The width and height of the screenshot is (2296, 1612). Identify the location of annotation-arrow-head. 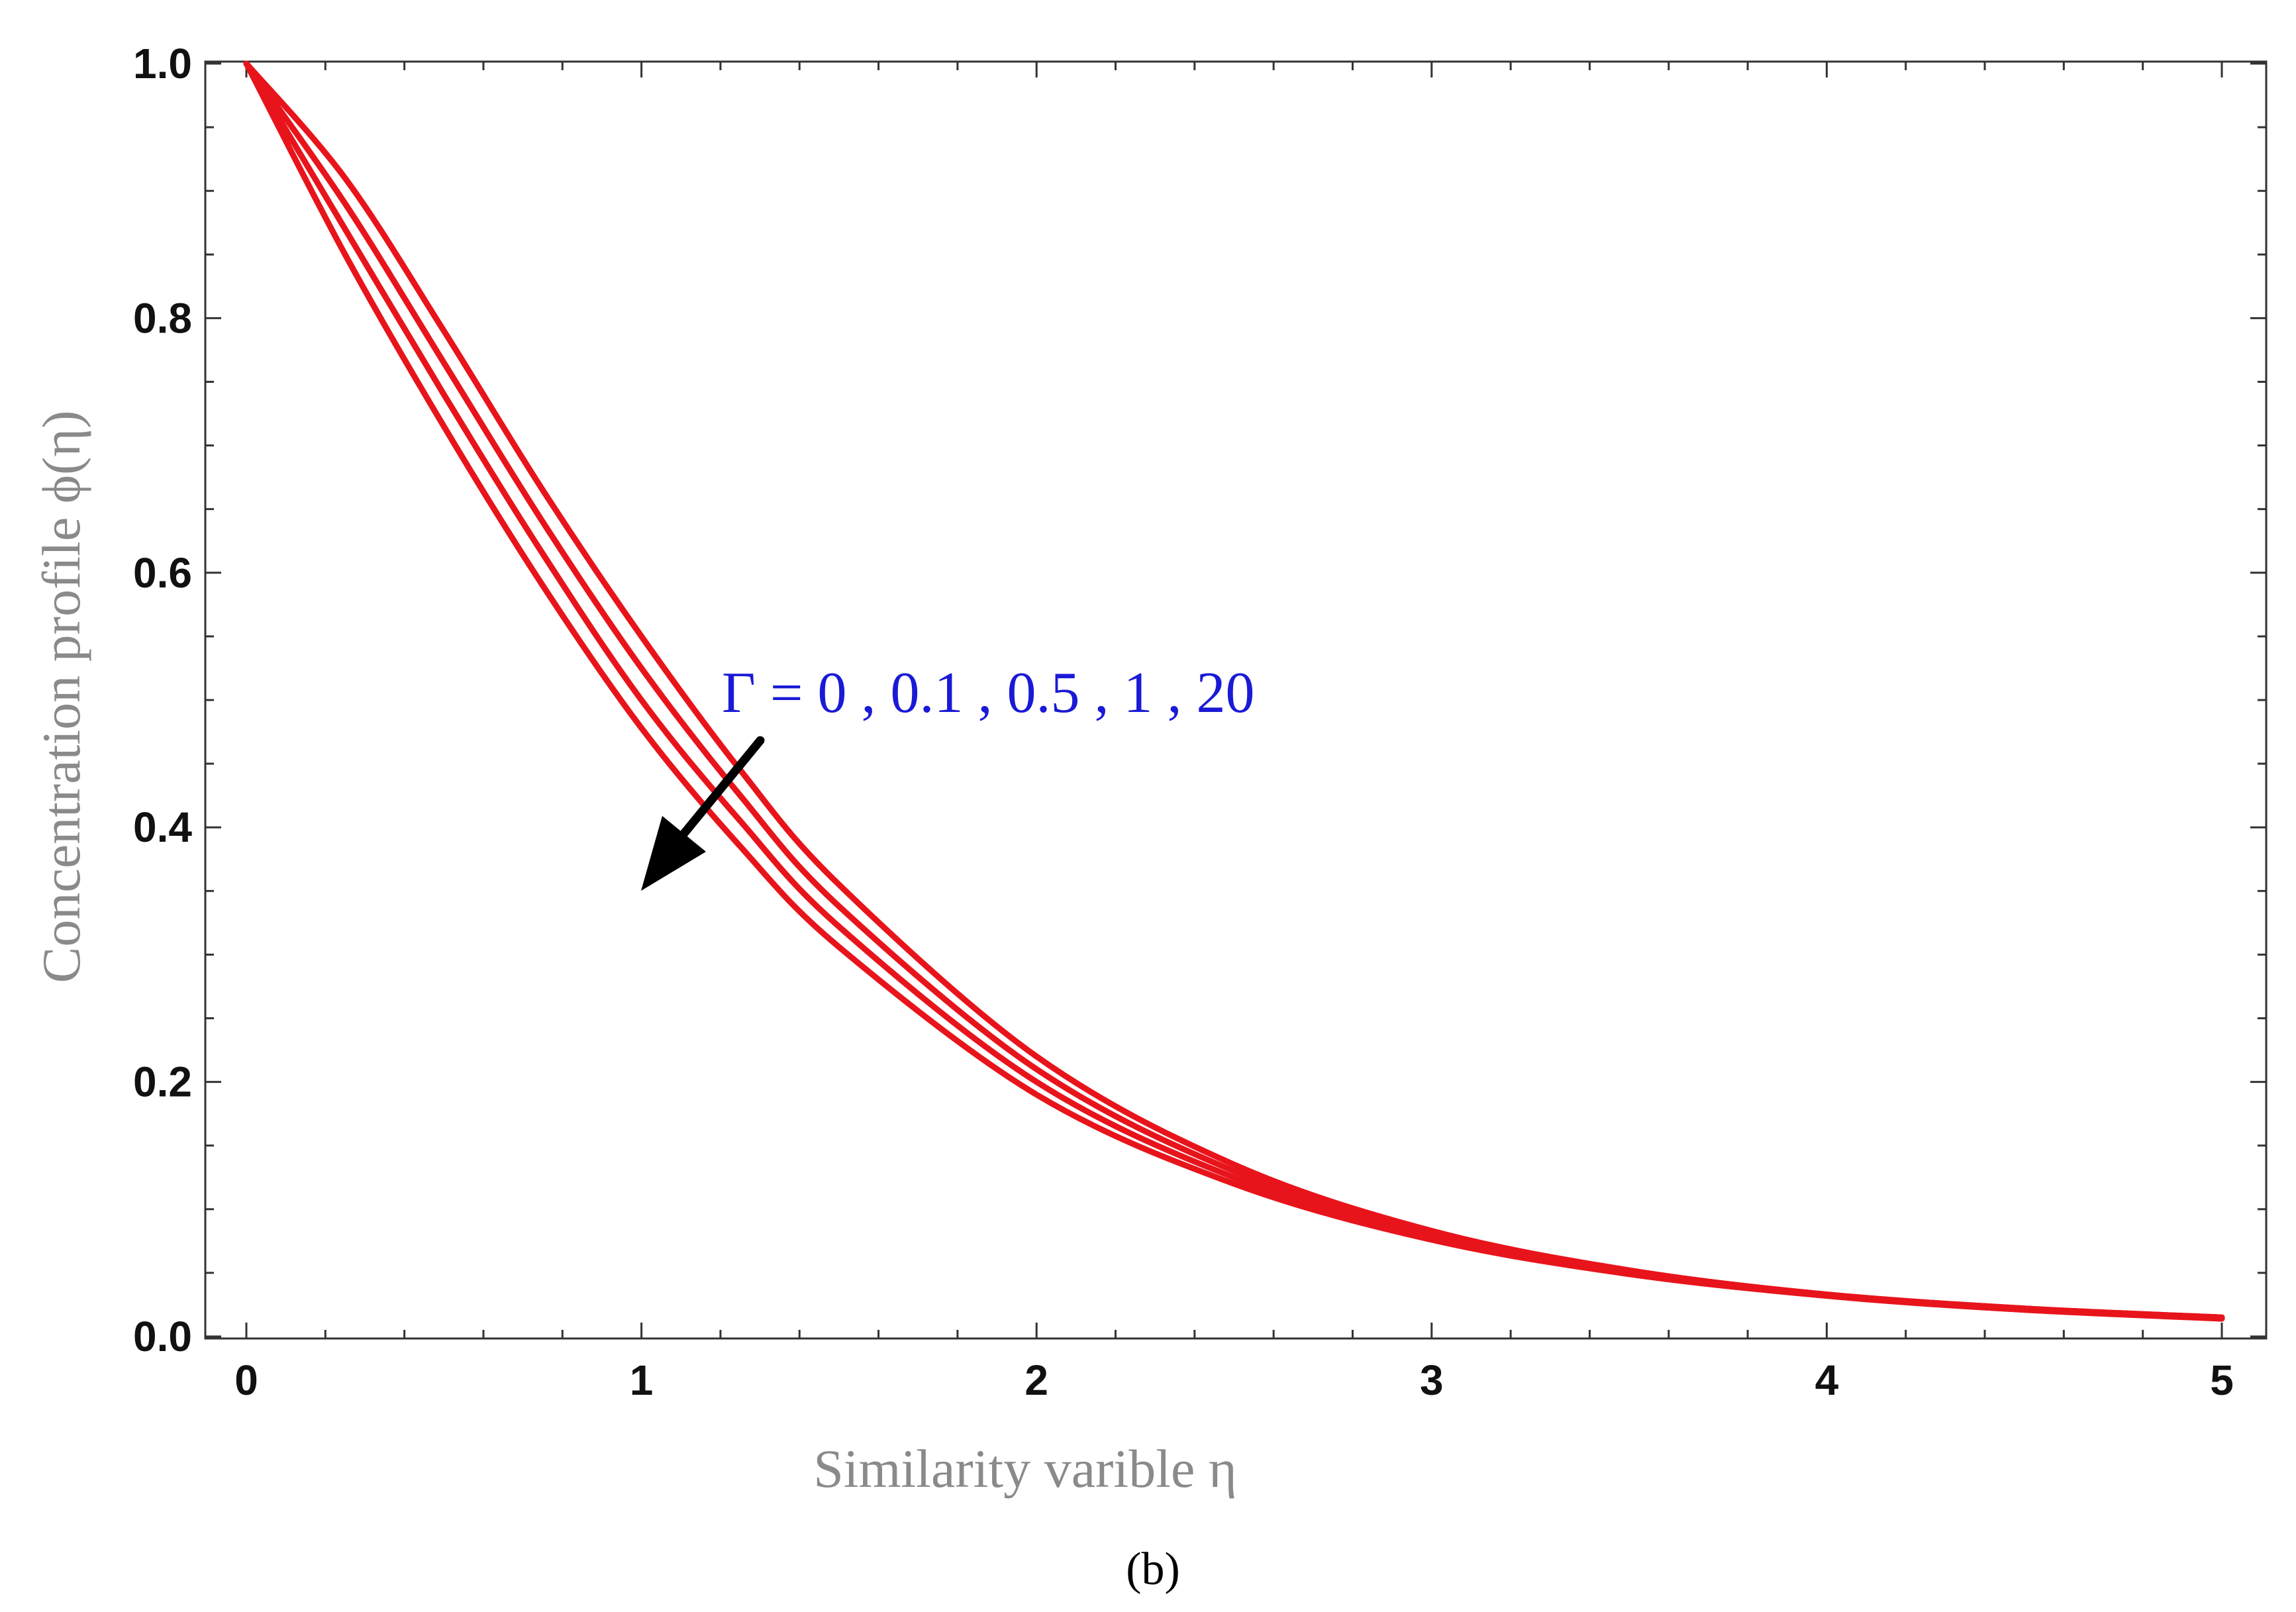
(673, 854).